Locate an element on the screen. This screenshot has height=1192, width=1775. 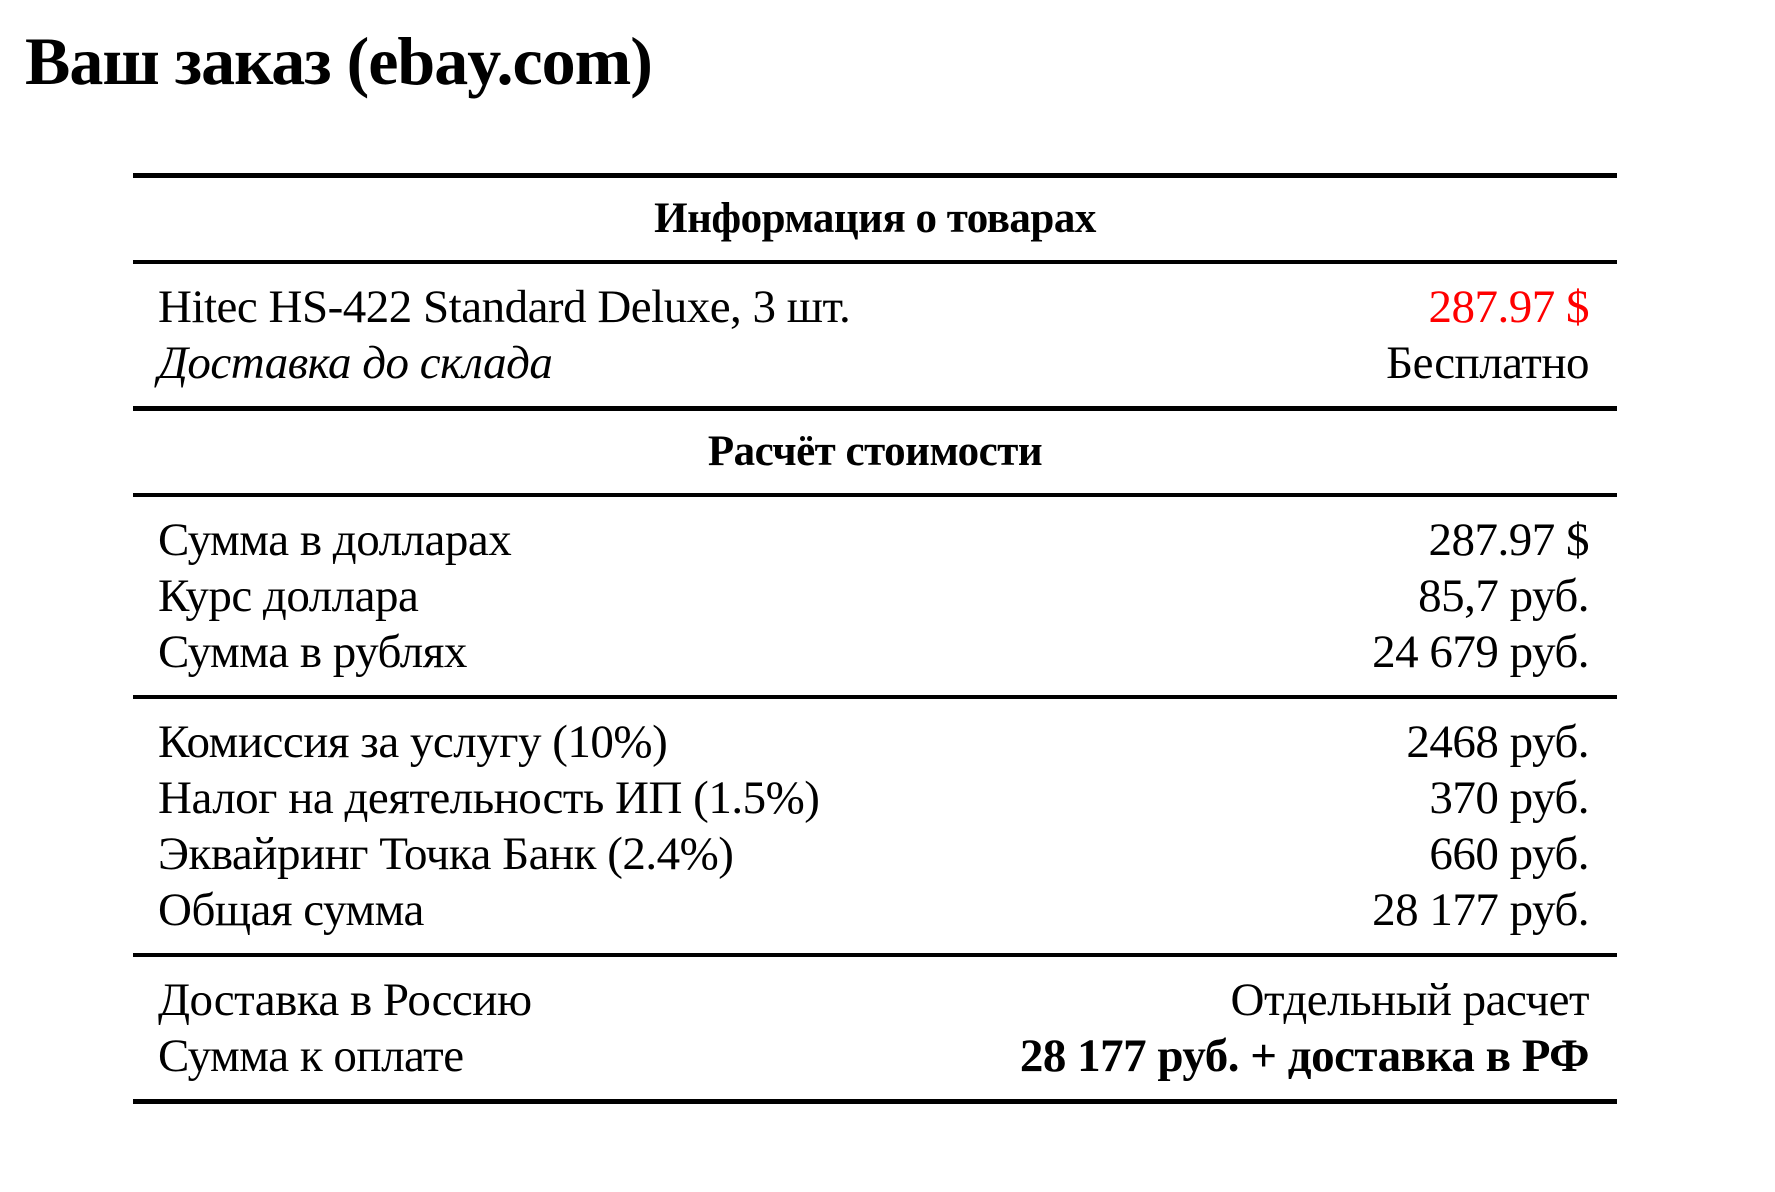
fees-group-rule is located at coordinates (875, 697).